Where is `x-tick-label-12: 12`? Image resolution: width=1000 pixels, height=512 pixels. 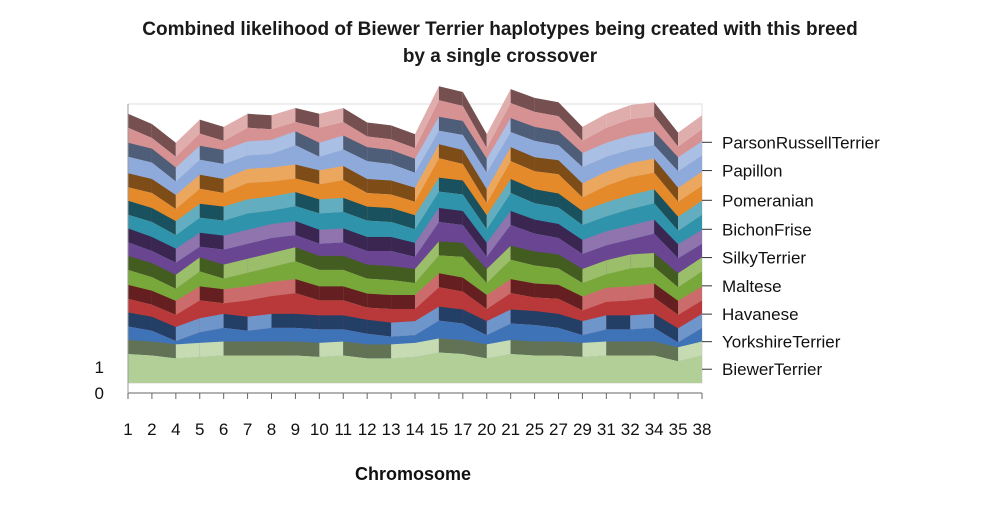
x-tick-label-12: 12 is located at coordinates (367, 429).